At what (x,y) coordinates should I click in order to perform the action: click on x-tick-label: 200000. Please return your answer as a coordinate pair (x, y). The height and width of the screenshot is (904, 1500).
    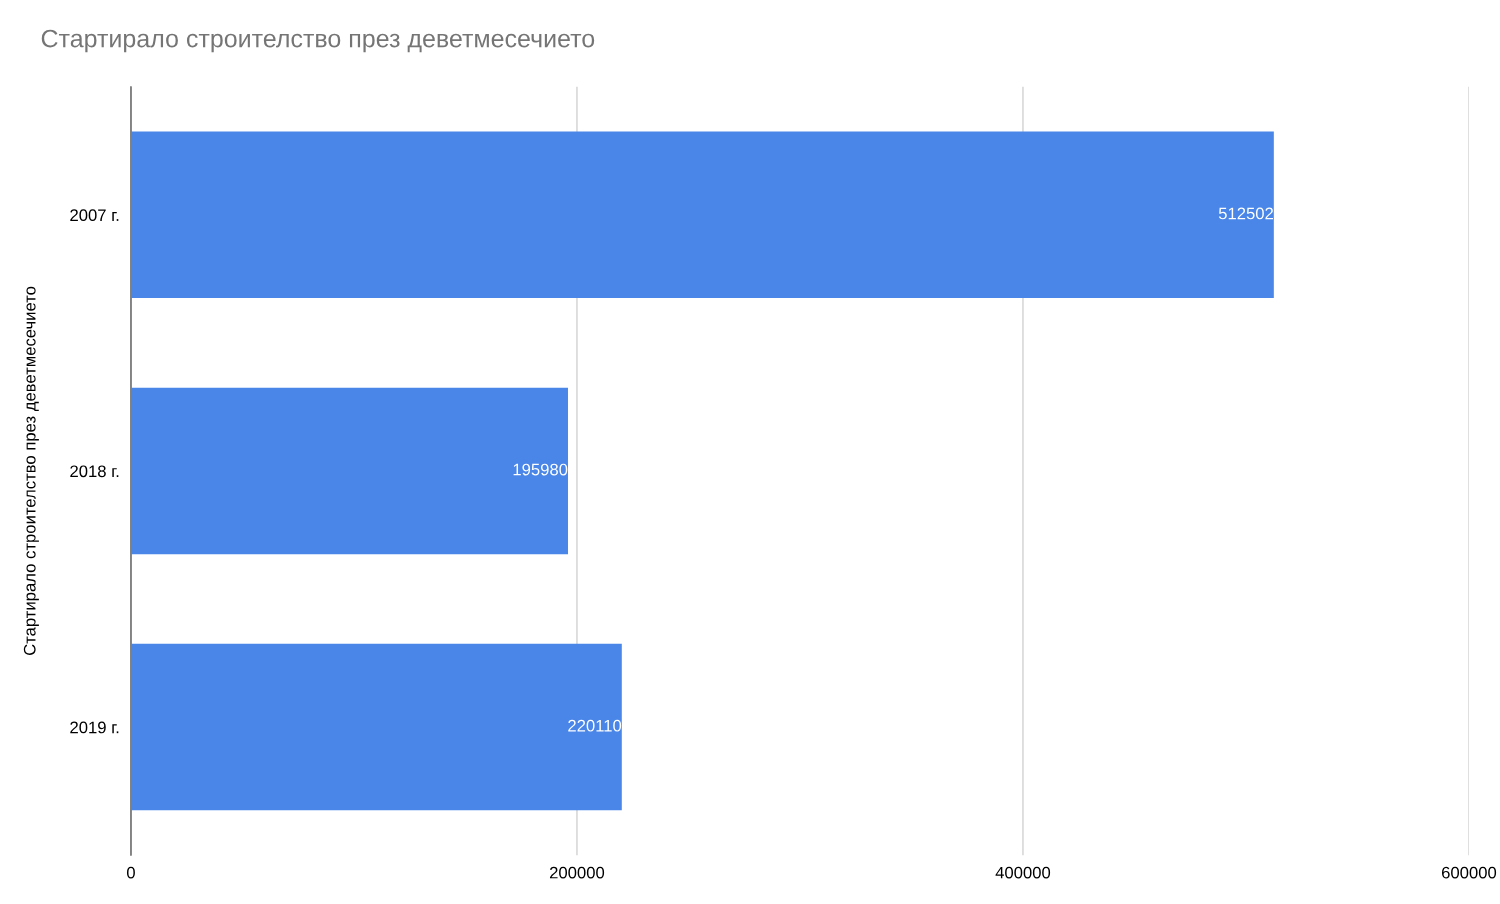
    Looking at the image, I should click on (577, 872).